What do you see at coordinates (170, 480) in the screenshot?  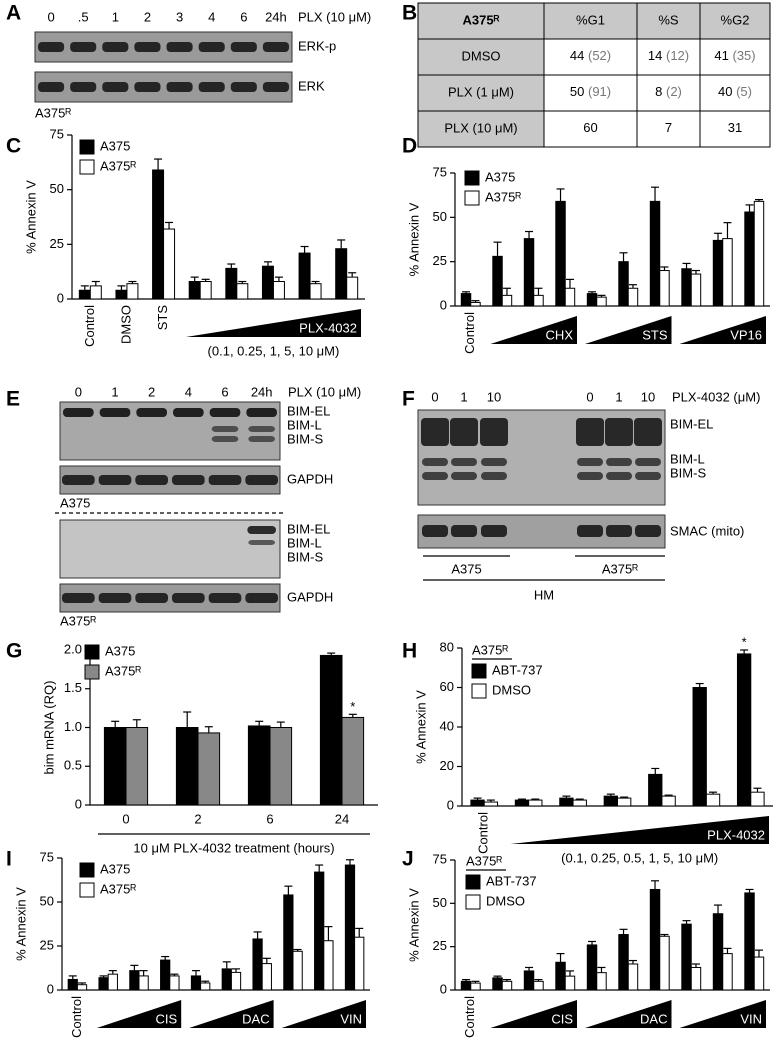 I see `blot` at bounding box center [170, 480].